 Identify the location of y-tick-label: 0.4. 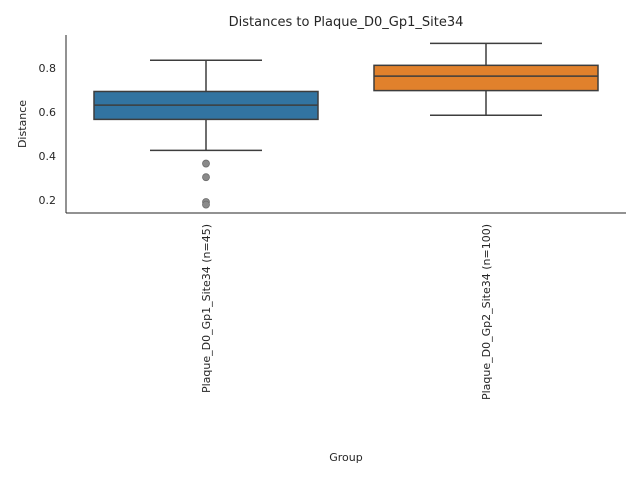
(48, 156).